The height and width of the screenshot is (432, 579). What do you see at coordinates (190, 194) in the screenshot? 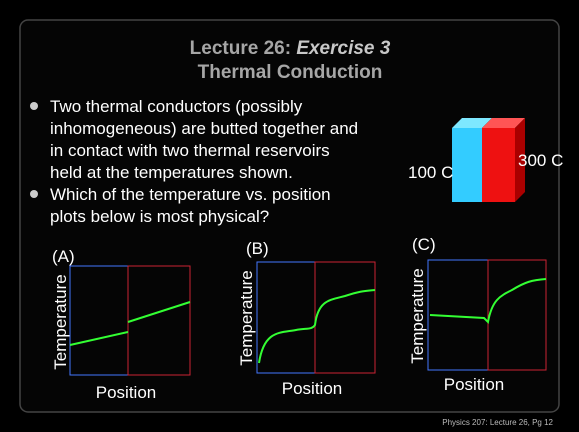
I see `bullet-text: Which of the temperature vs. position` at bounding box center [190, 194].